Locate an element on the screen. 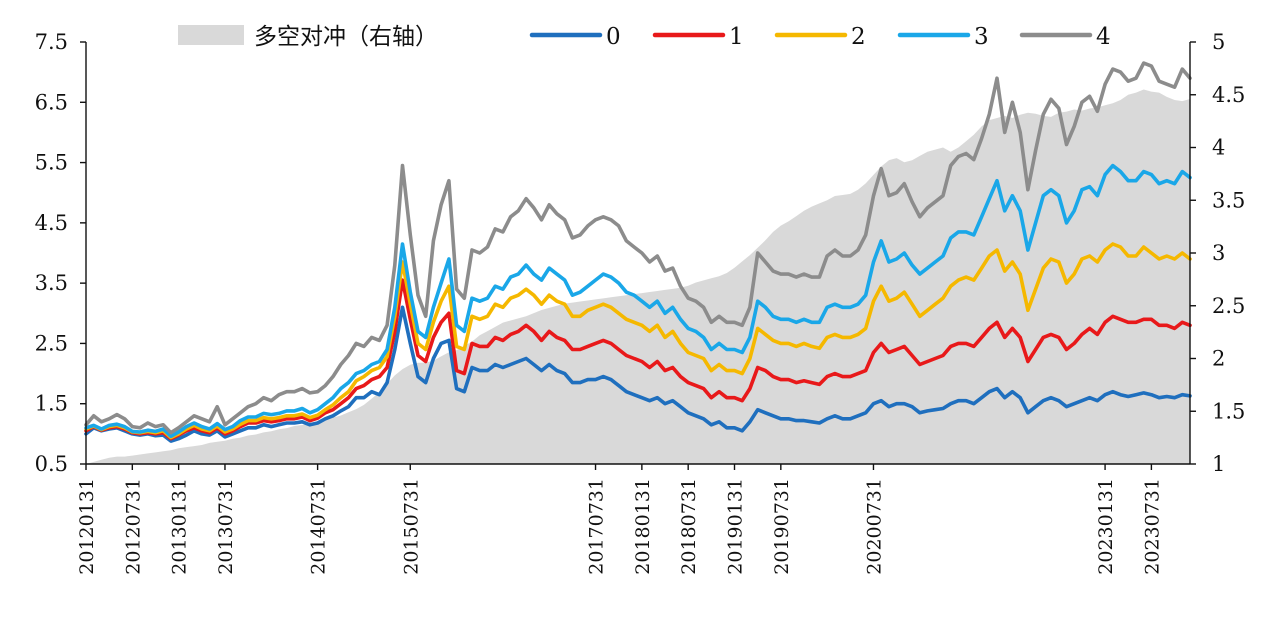 This screenshot has height=621, width=1272. right-tick-label: 4 is located at coordinates (1218, 148).